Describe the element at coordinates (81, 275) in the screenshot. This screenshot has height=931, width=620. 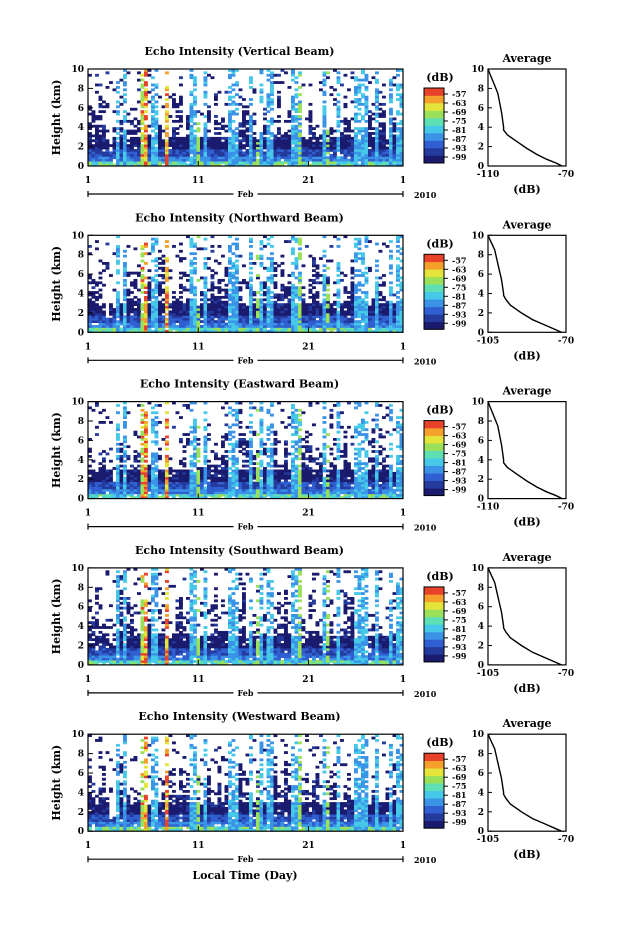
I see `y-tick-label: 6` at that location.